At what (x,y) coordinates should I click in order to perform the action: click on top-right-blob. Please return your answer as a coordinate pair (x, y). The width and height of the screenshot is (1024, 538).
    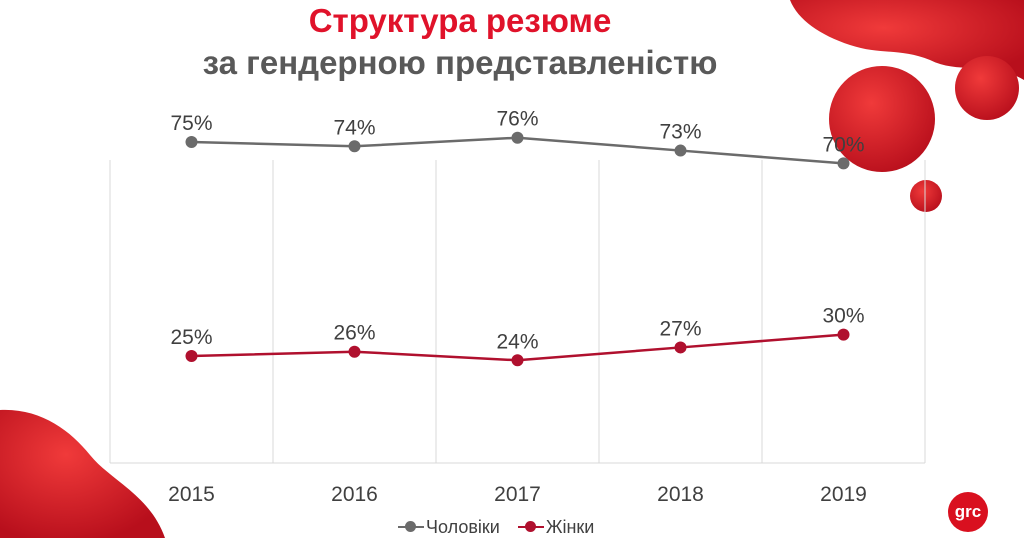
    Looking at the image, I should click on (907, 40).